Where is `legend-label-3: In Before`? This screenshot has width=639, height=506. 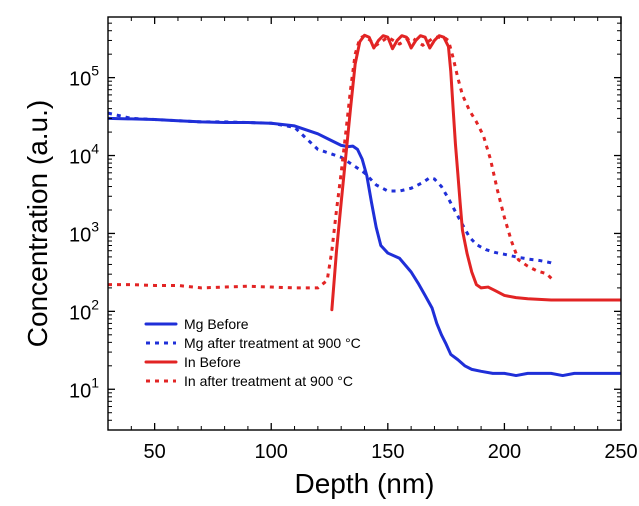
legend-label-3: In Before is located at coordinates (212, 362).